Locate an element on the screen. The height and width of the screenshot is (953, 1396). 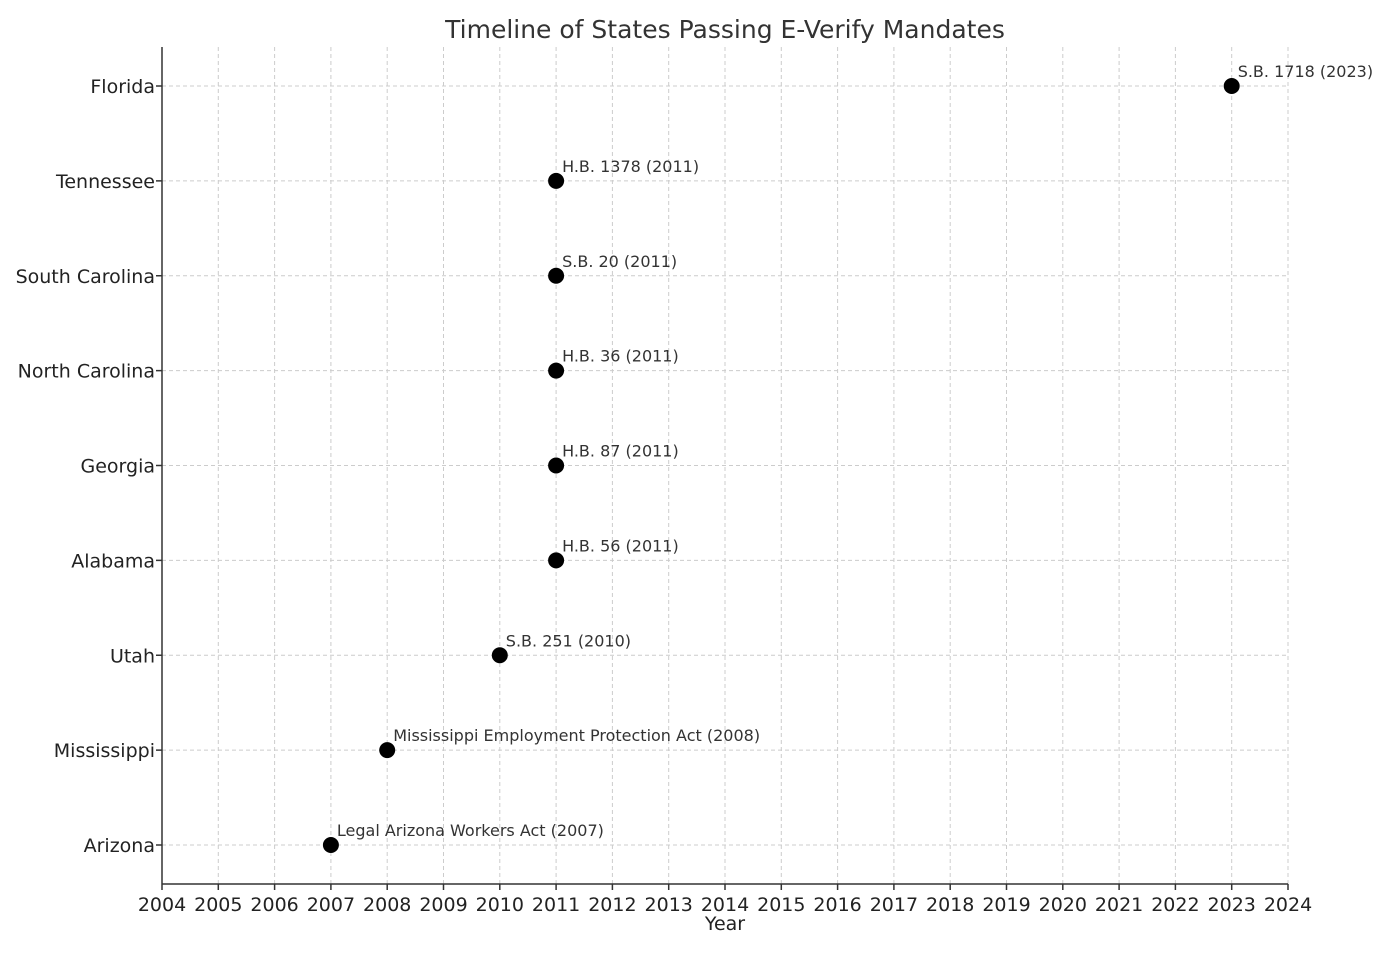
x-tick-label: 2008 is located at coordinates (387, 905).